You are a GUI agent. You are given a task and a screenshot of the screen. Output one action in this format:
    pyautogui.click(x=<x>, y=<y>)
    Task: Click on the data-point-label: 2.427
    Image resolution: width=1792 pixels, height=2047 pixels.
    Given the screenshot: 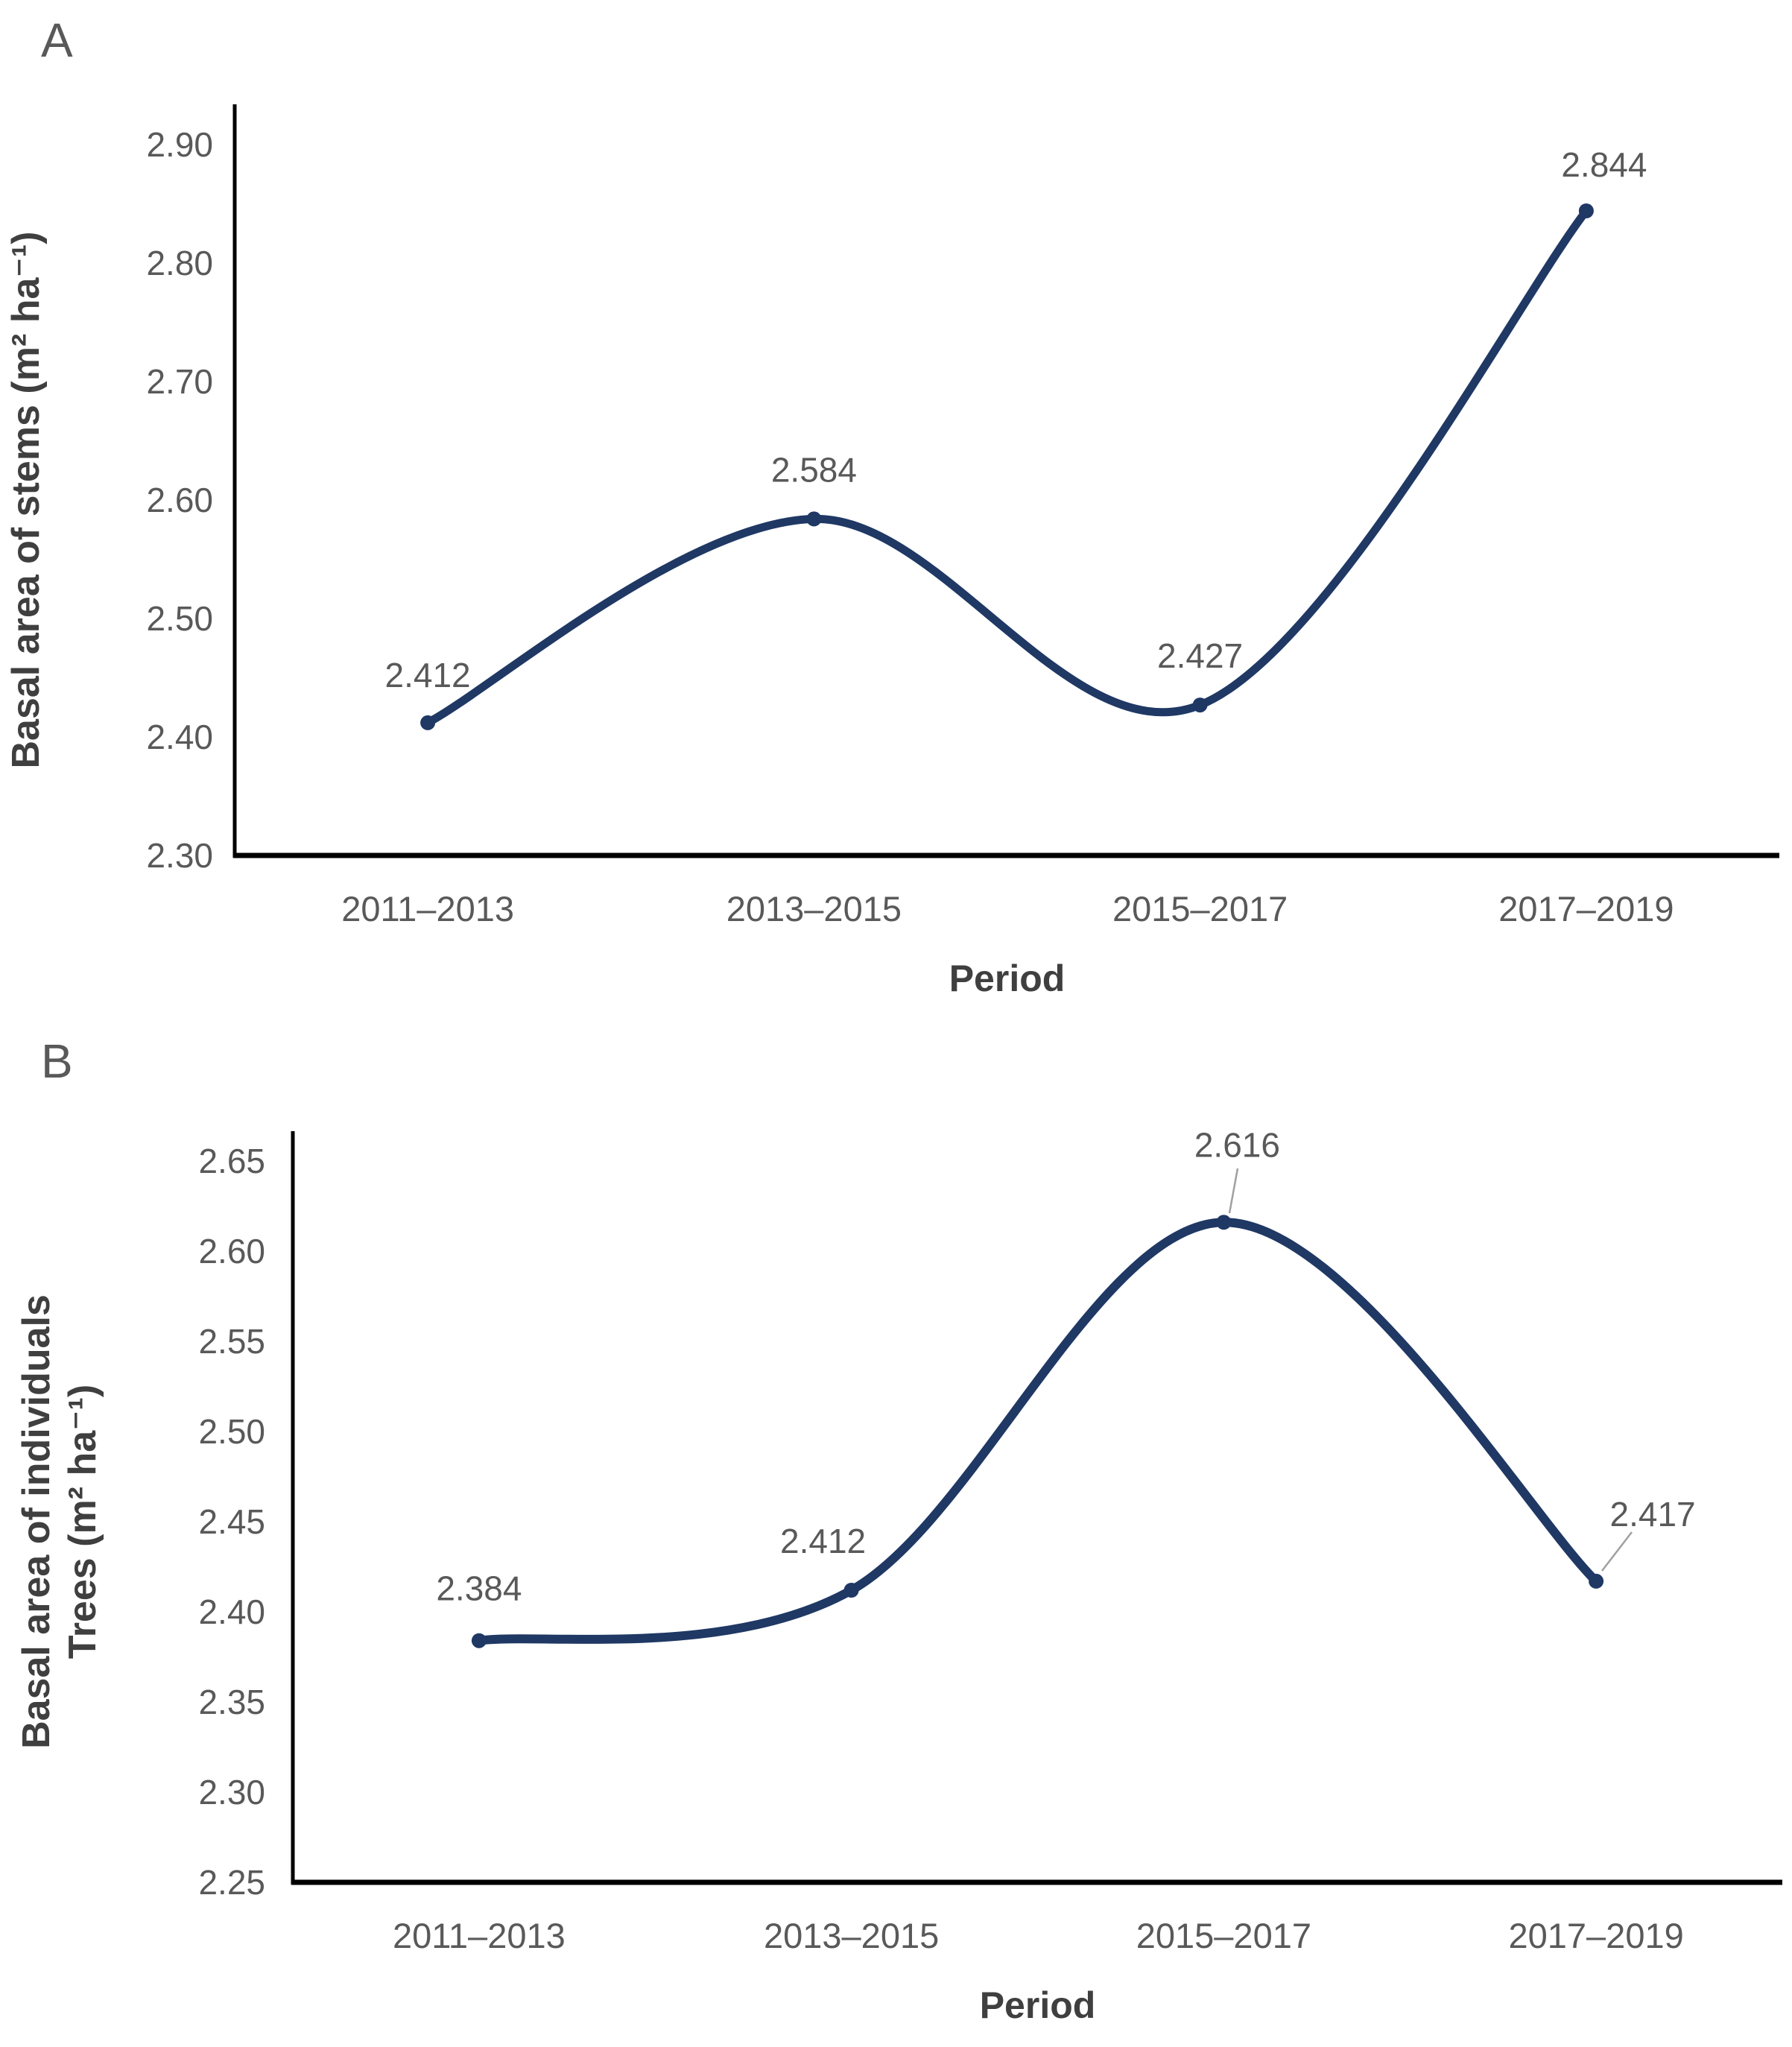 What is the action you would take?
    pyautogui.click(x=1200, y=656)
    